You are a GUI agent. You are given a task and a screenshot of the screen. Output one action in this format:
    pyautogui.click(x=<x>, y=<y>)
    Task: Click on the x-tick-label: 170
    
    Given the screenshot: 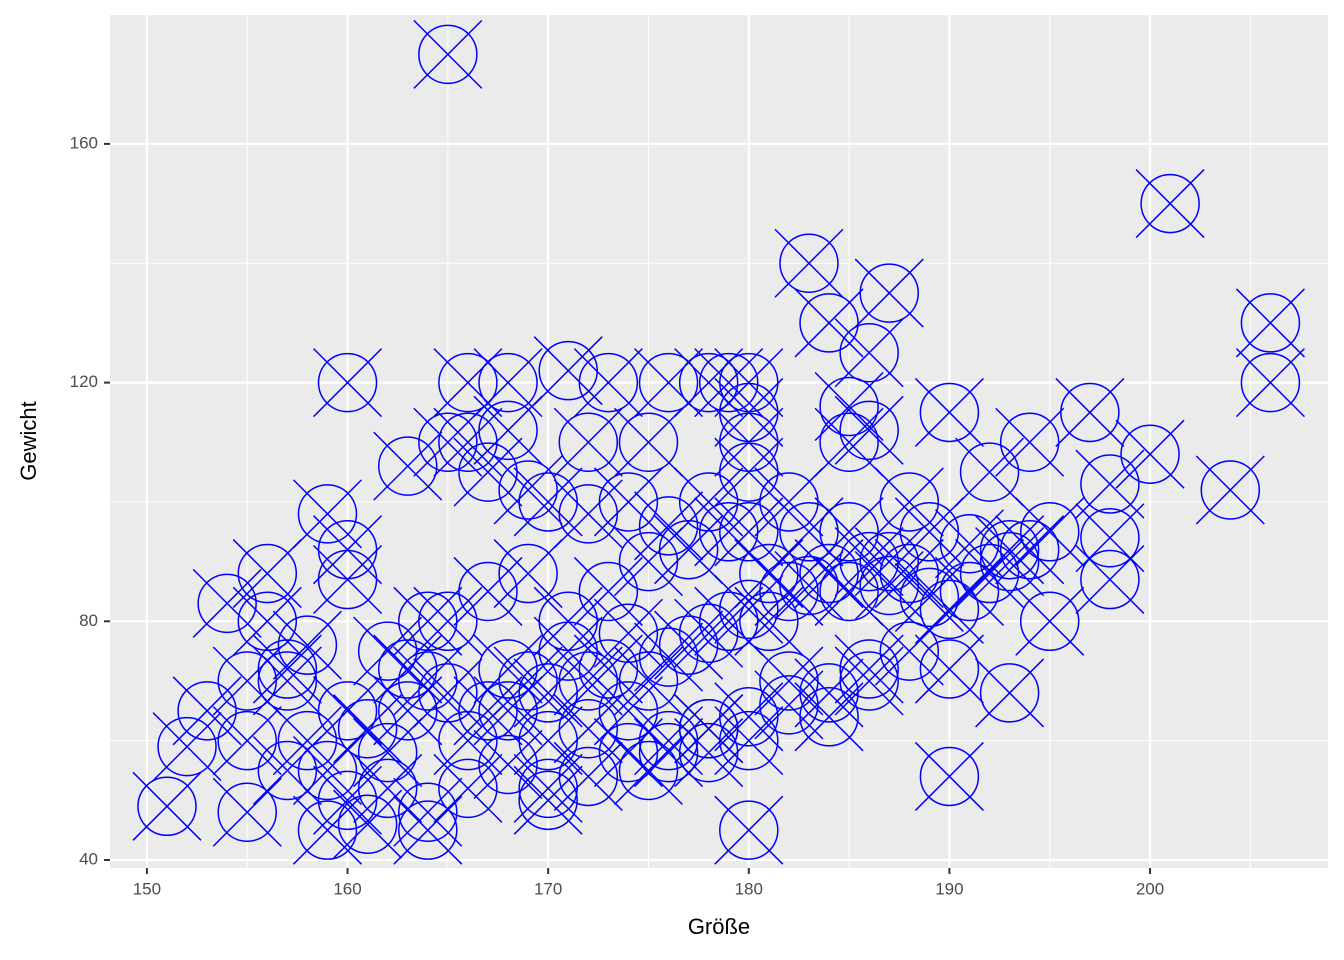 What is the action you would take?
    pyautogui.click(x=548, y=888)
    